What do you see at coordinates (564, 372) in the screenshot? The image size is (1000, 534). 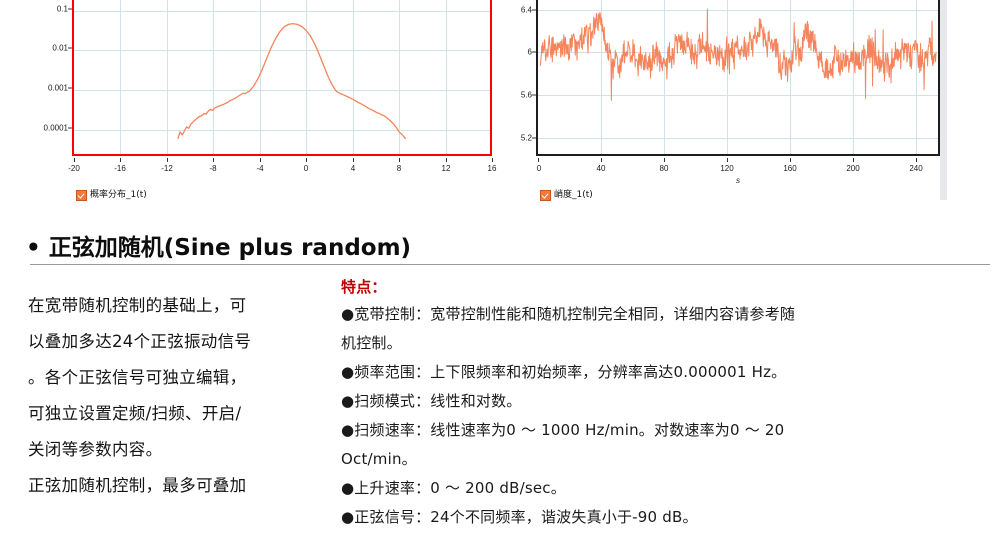 I see `feature-line: ●频率范围：上下限频率和初始频率，分辨率高达0.000001 Hz。` at bounding box center [564, 372].